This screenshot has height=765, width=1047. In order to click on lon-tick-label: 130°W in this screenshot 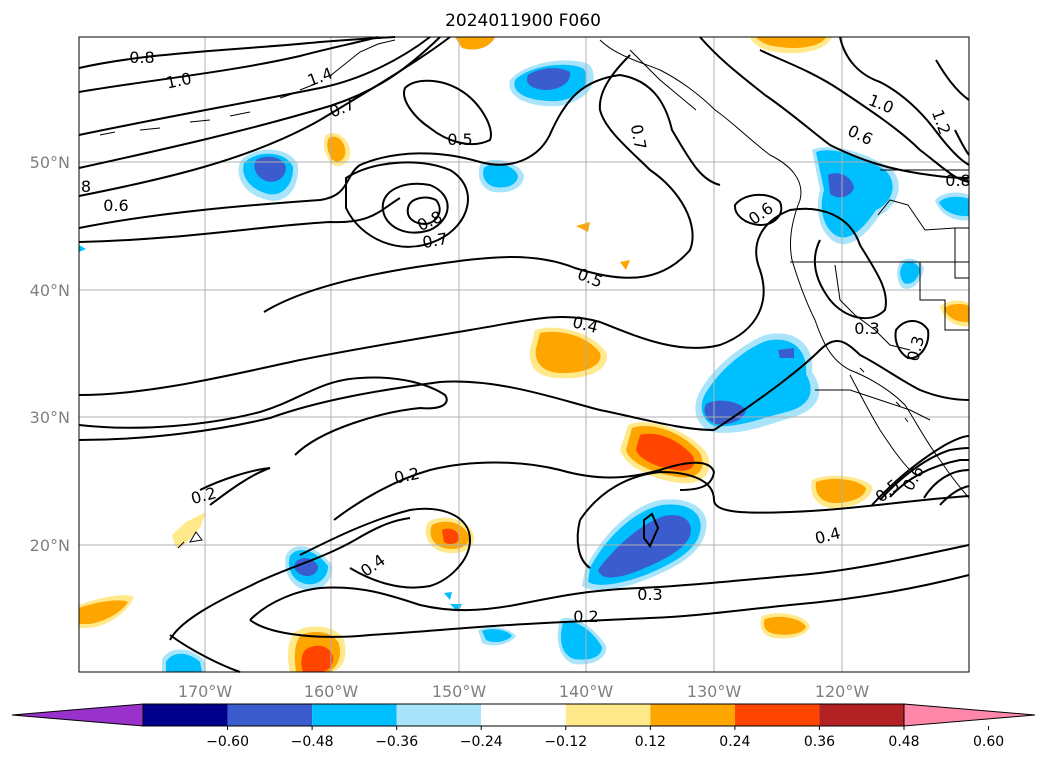, I will do `click(714, 691)`.